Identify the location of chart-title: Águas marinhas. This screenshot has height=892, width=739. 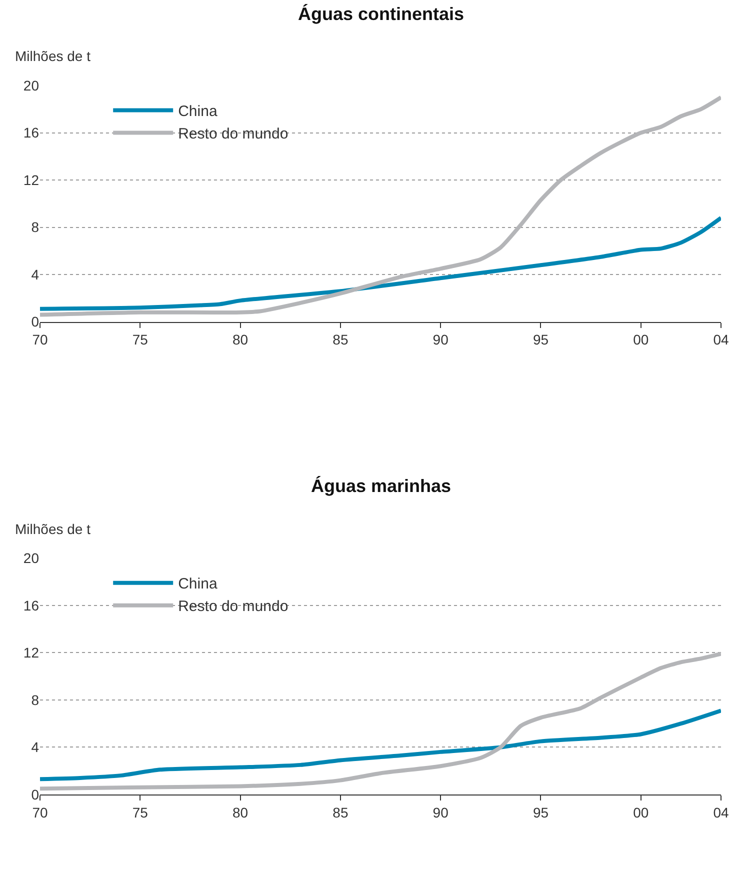
(381, 486).